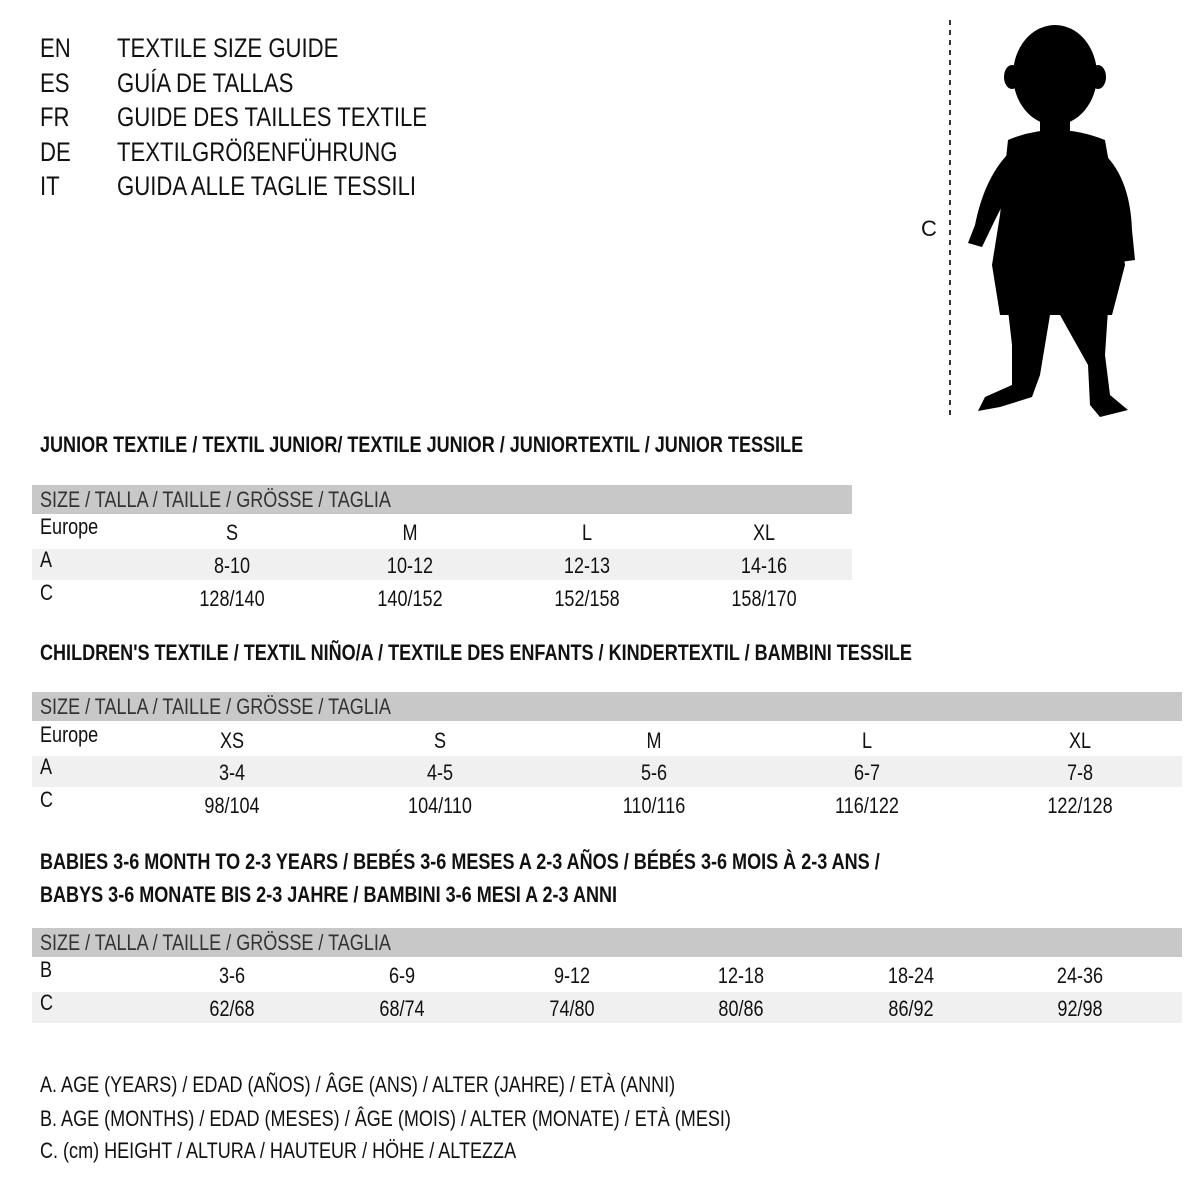 This screenshot has width=1200, height=1200. What do you see at coordinates (587, 598) in the screenshot?
I see `table-cell: 152/158` at bounding box center [587, 598].